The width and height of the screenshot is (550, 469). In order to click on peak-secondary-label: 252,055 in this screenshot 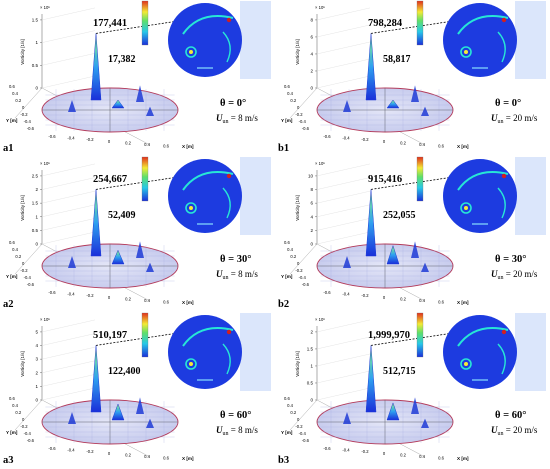, I will do `click(399, 215)`.